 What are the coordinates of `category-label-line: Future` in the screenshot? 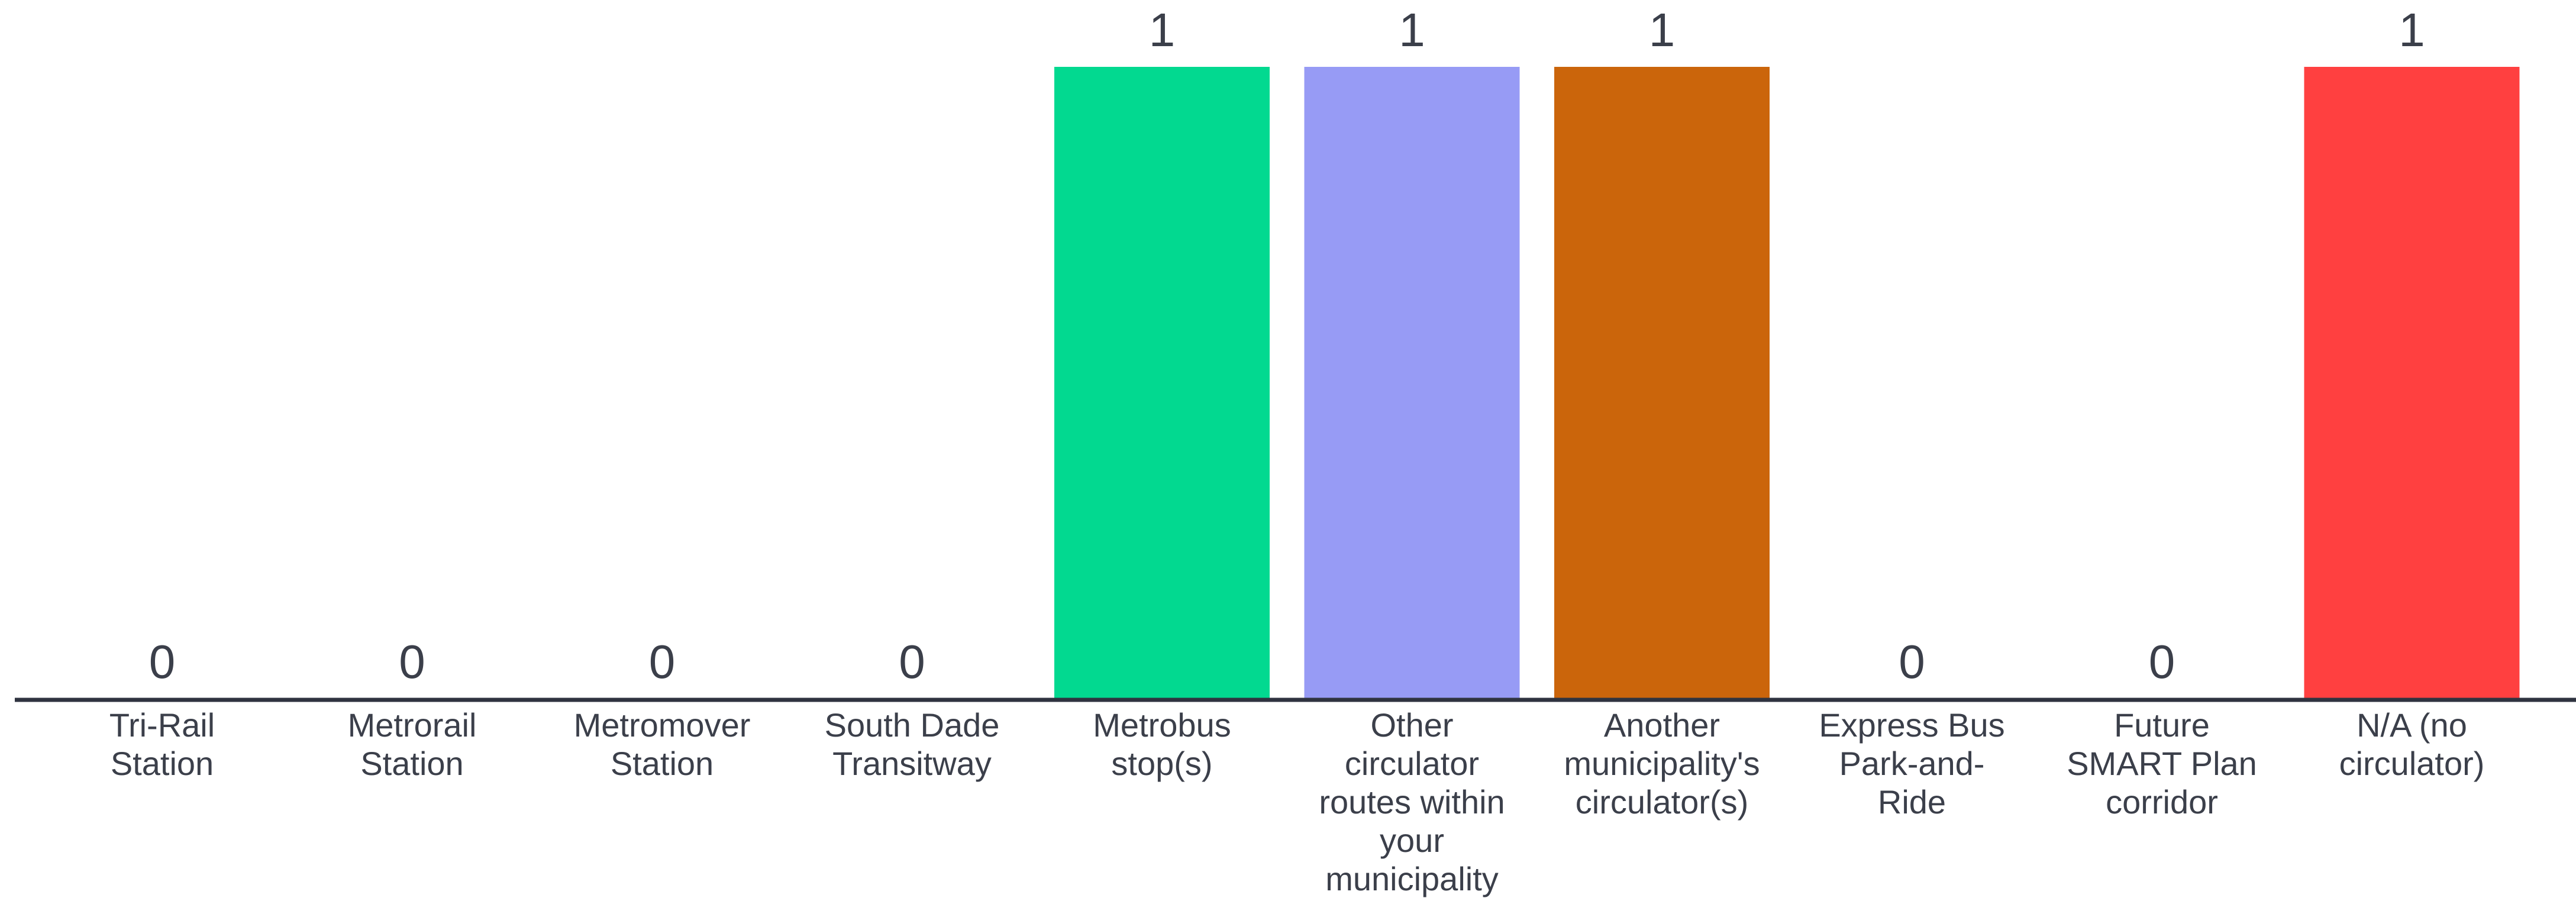 It's located at (2162, 725).